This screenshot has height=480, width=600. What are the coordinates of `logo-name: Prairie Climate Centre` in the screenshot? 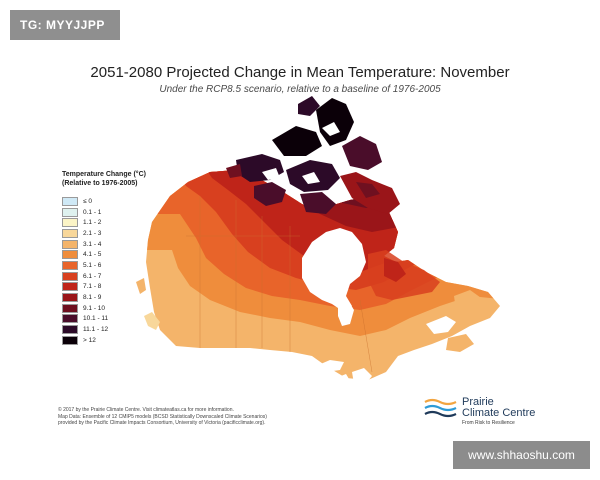 It's located at (498, 408).